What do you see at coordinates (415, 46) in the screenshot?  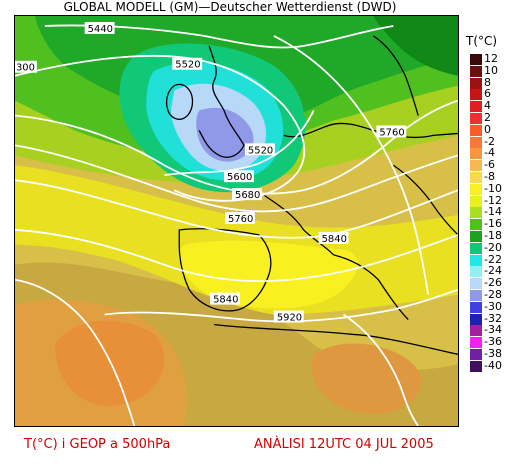 I see `dark-green-scandinavia` at bounding box center [415, 46].